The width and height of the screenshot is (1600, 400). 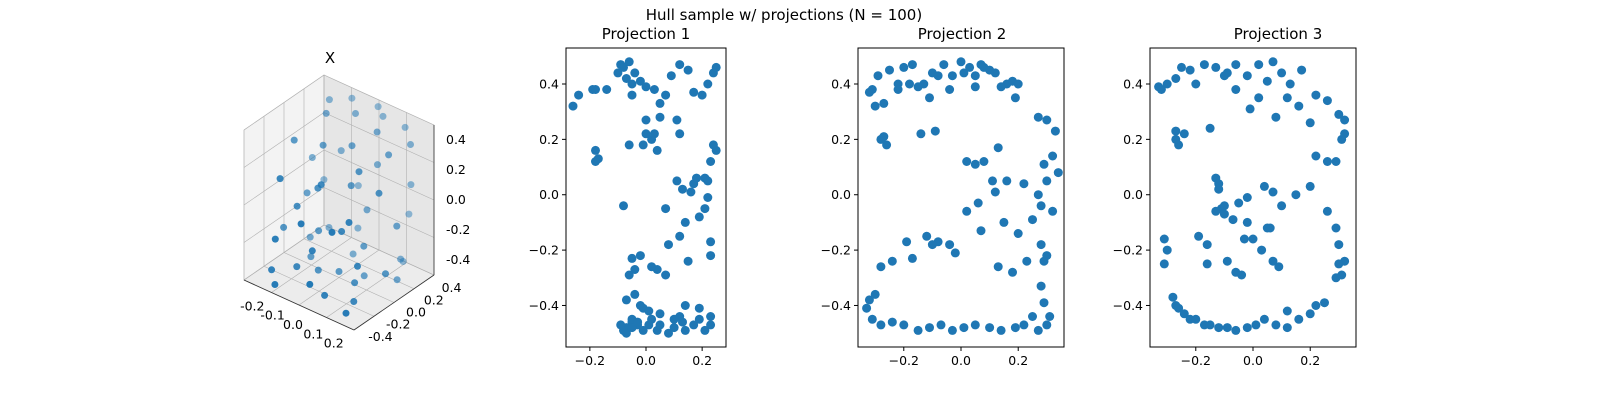 I want to click on z3d-tick-label: 0.2, so click(x=456, y=169).